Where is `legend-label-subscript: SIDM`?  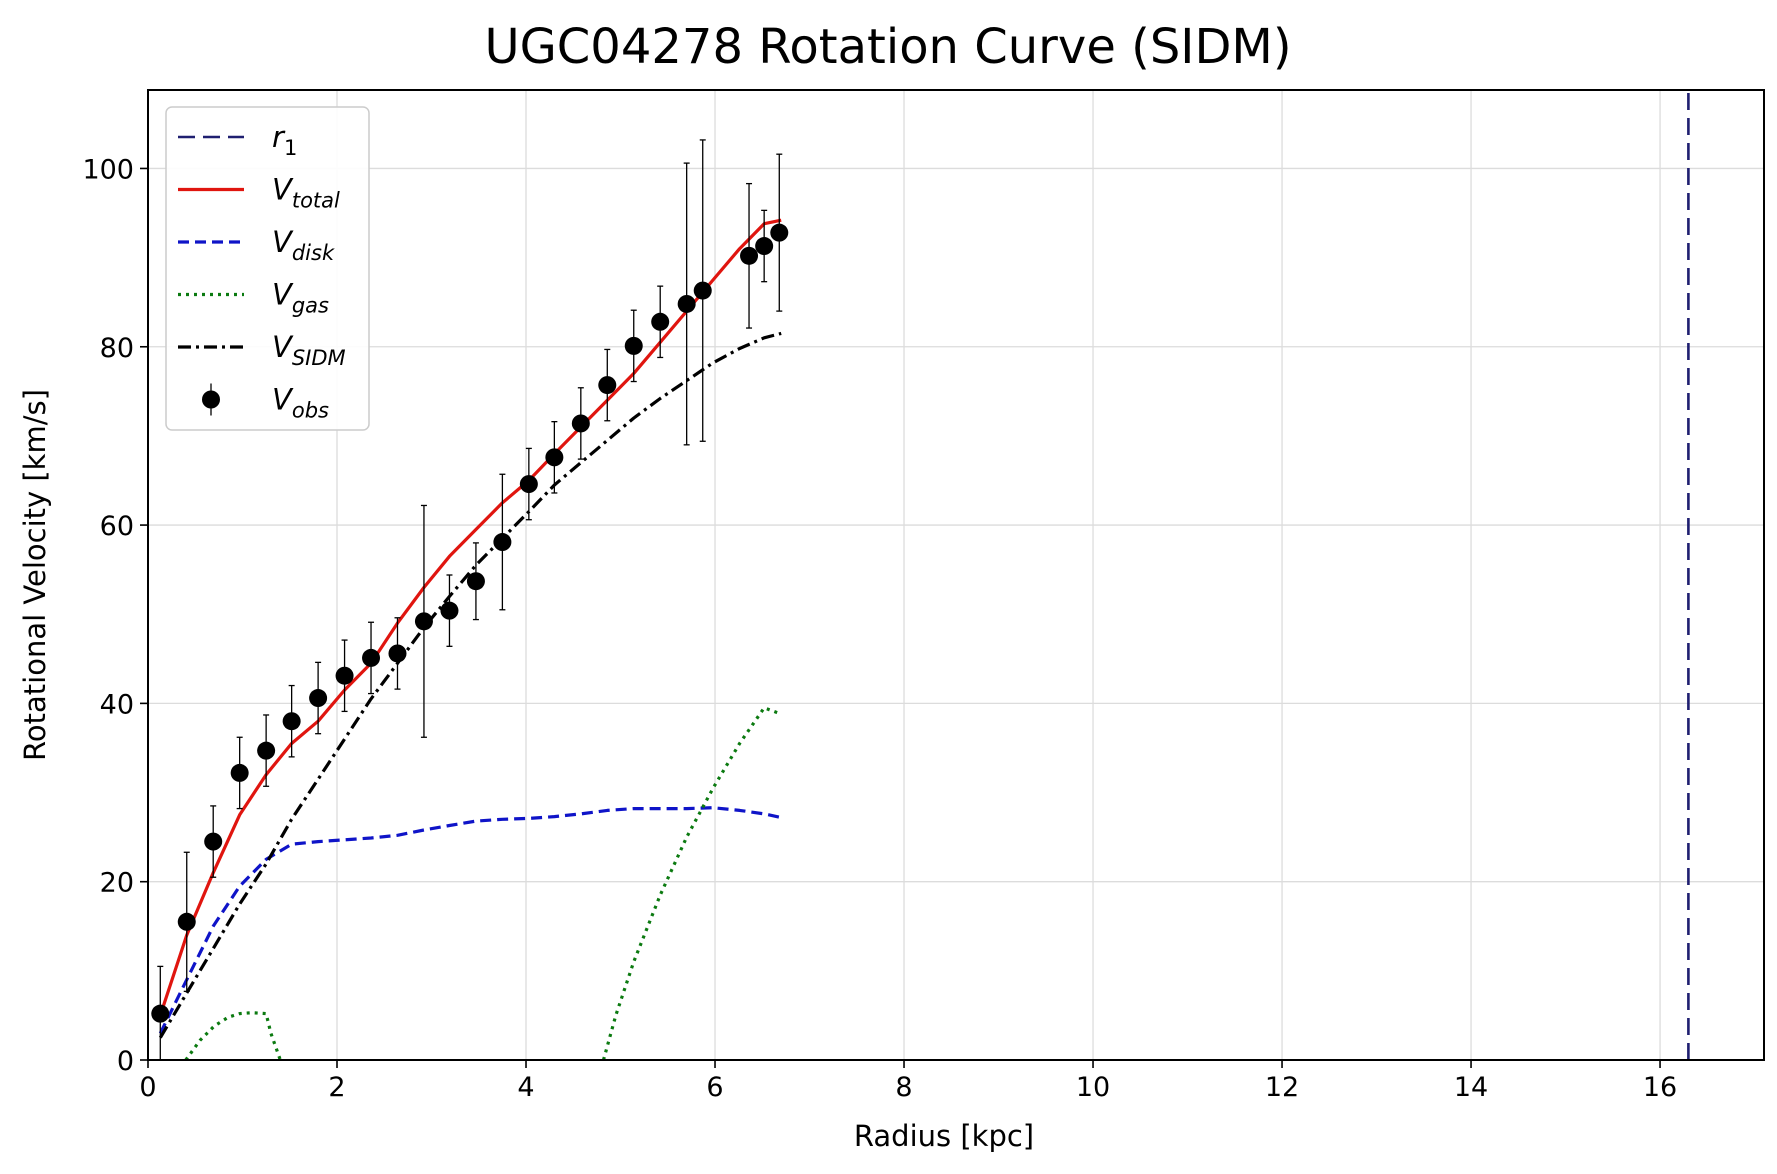
legend-label-subscript: SIDM is located at coordinates (319, 358).